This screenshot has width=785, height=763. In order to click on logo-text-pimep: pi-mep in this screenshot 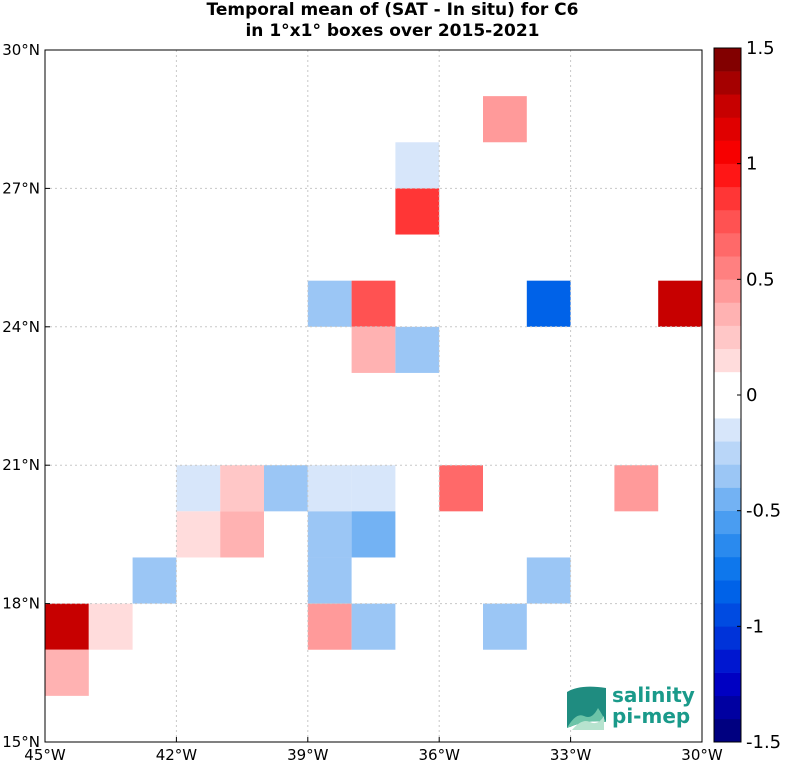, I will do `click(651, 716)`.